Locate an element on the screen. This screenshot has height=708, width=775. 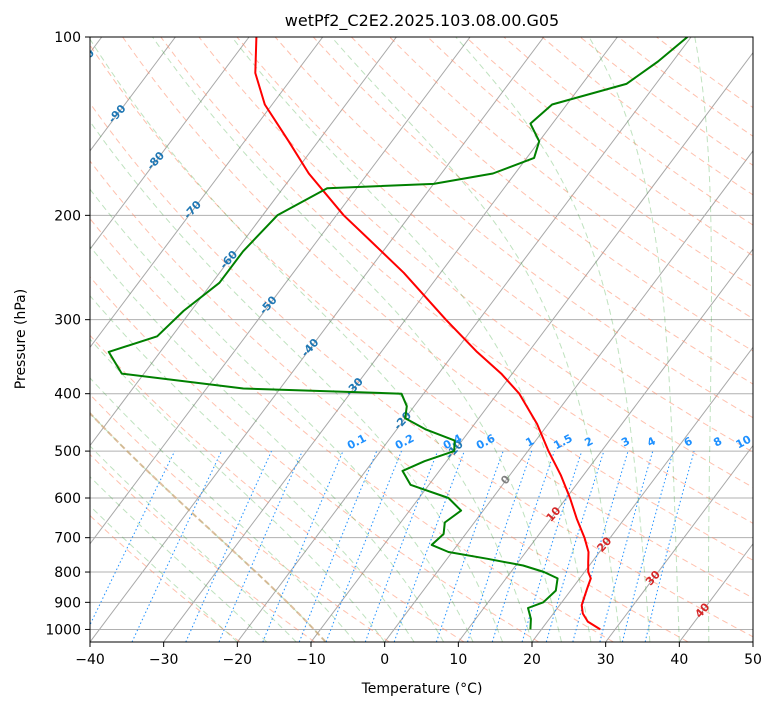
x-tick-label: 0 is located at coordinates (384, 660).